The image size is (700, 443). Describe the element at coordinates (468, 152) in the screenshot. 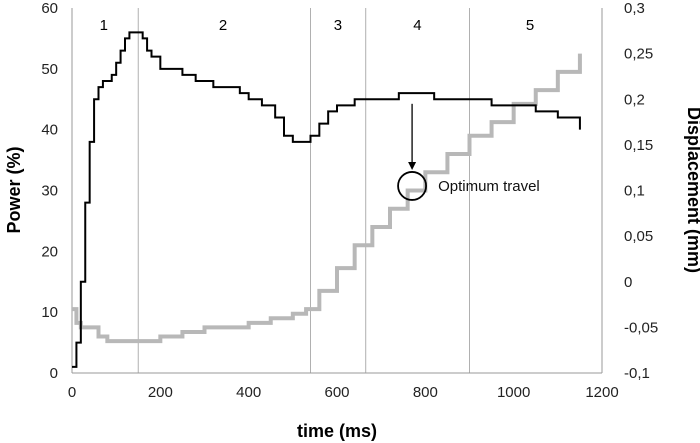

I see `optimum-travel-annotation: Optimum travel` at that location.